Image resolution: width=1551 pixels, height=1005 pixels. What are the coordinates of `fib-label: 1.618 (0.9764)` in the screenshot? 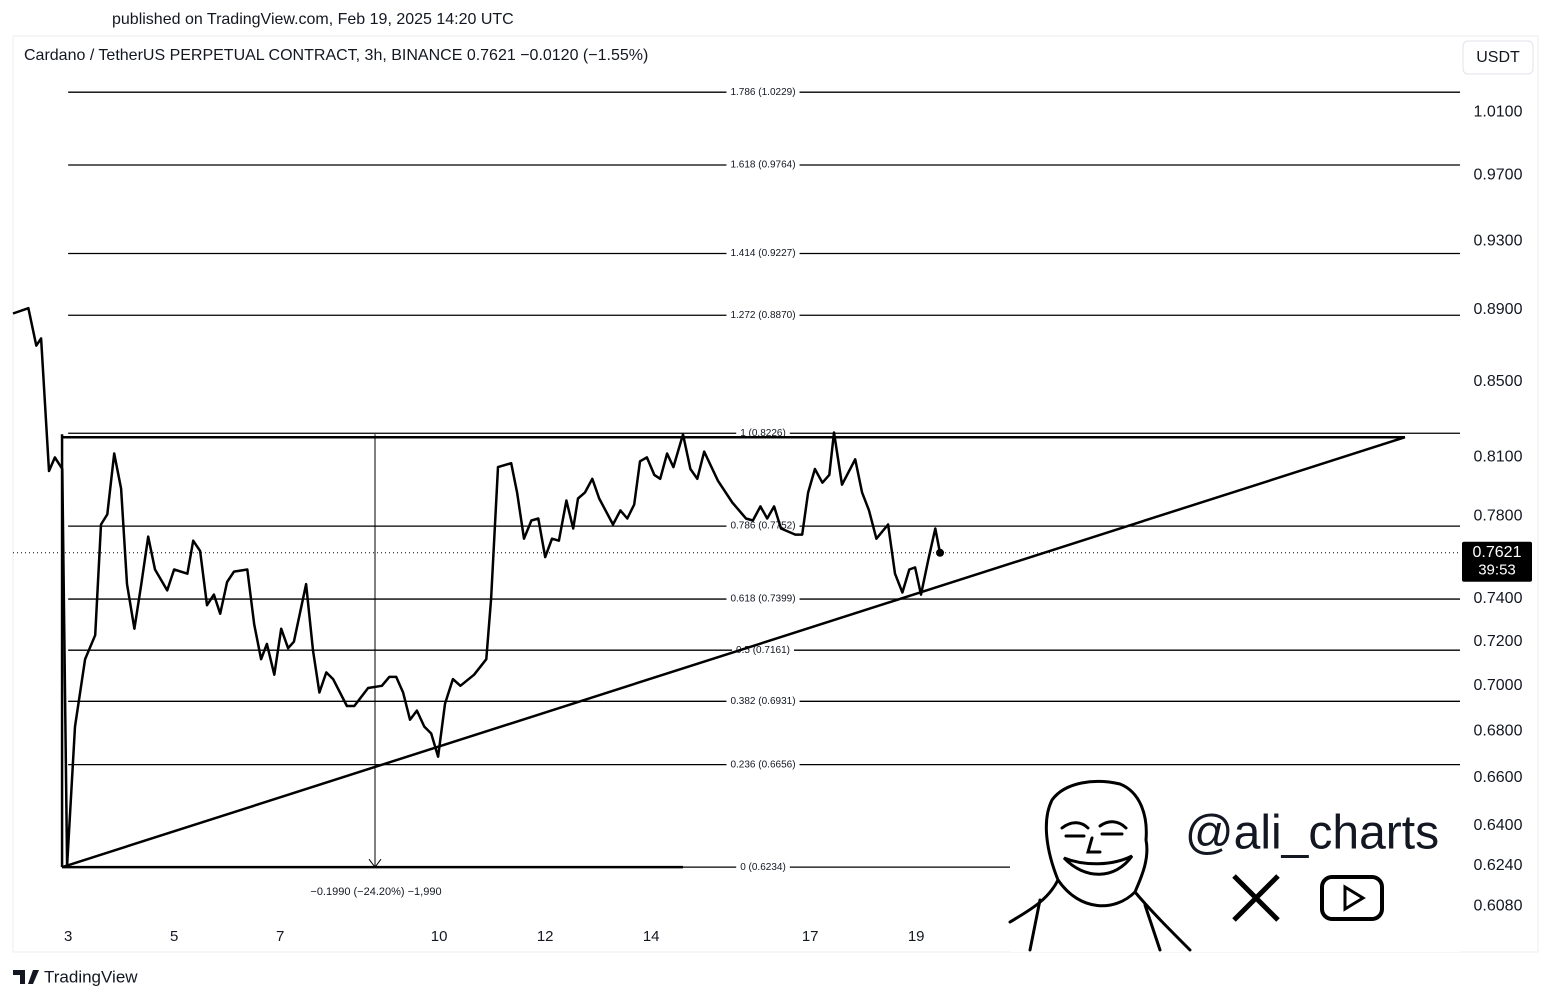 It's located at (762, 165).